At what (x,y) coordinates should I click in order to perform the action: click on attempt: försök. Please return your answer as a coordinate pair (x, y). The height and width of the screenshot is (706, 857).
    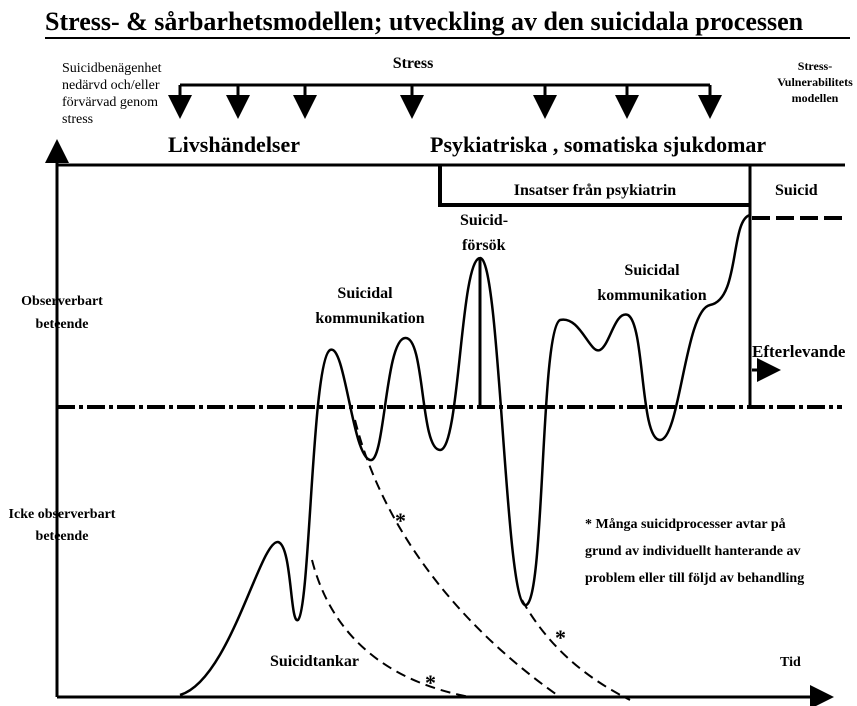
    Looking at the image, I should click on (484, 245).